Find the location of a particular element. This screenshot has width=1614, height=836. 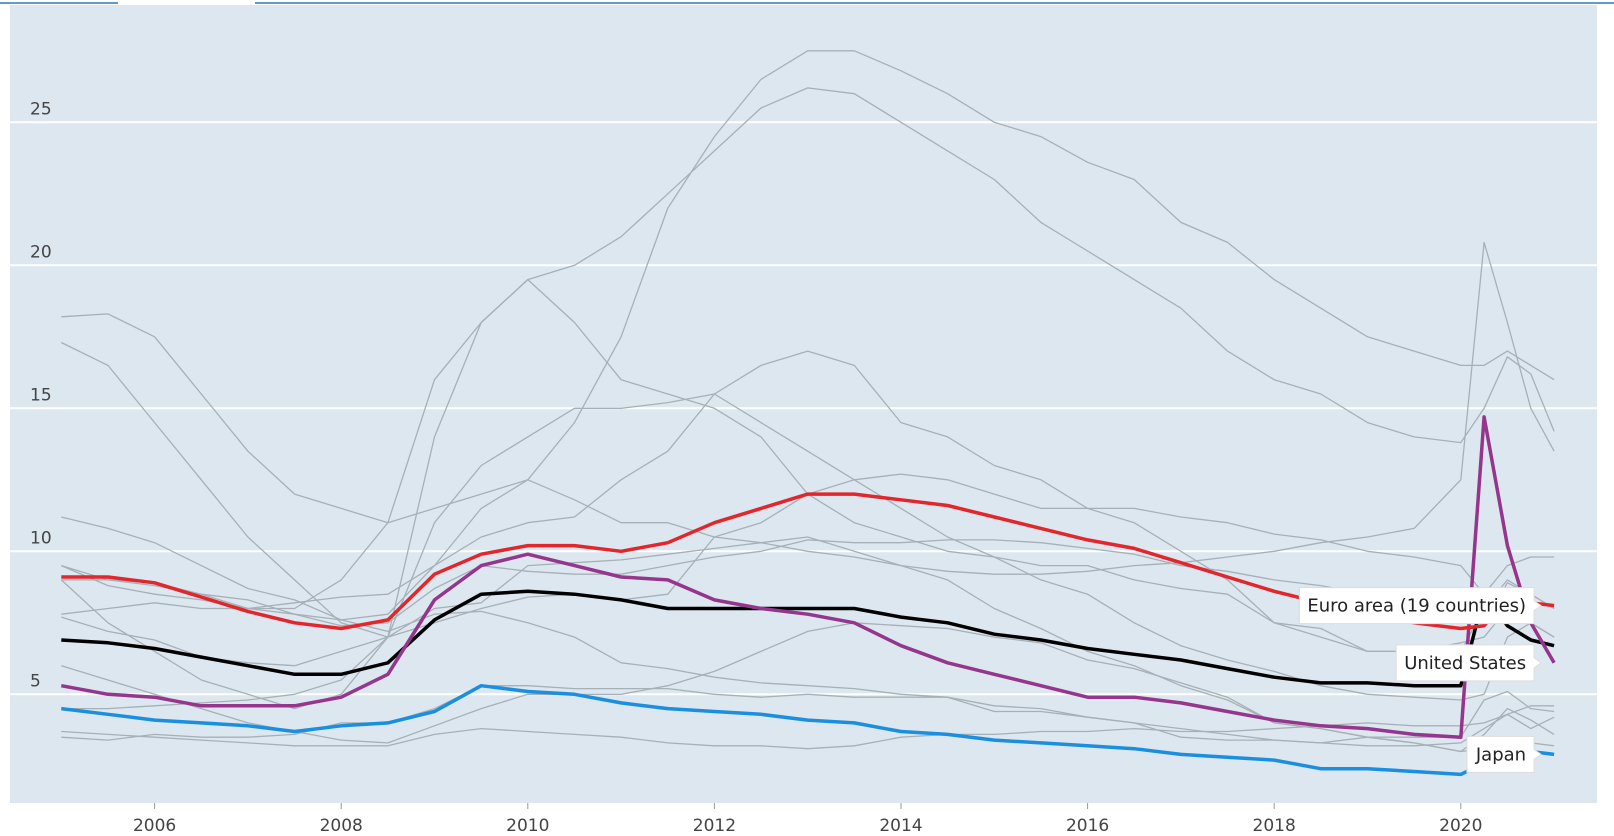

series-label-text: Euro area (19 countries) is located at coordinates (1416, 606).